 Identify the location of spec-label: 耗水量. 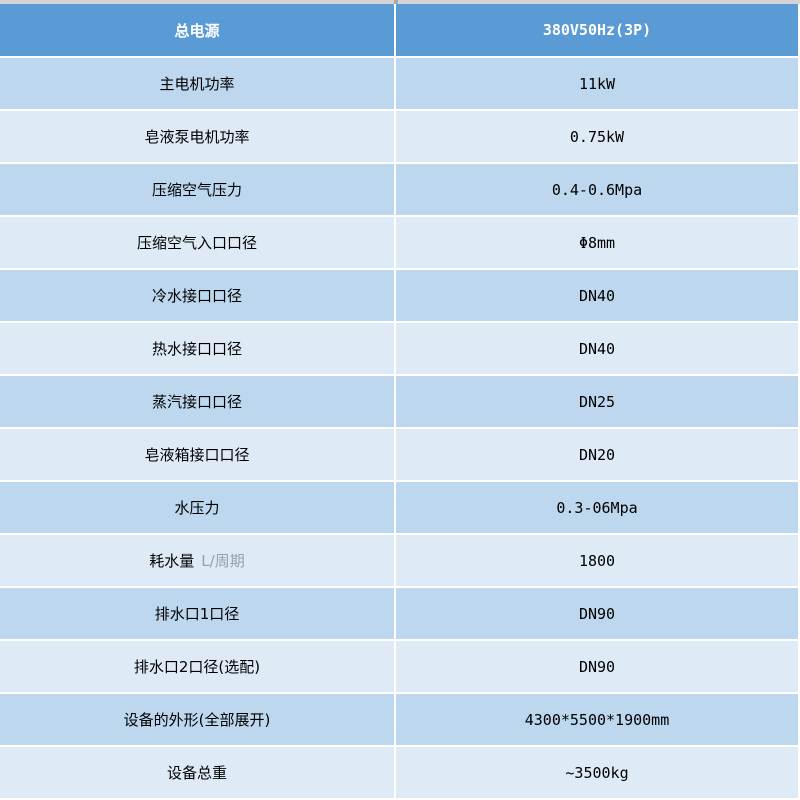
(172, 561).